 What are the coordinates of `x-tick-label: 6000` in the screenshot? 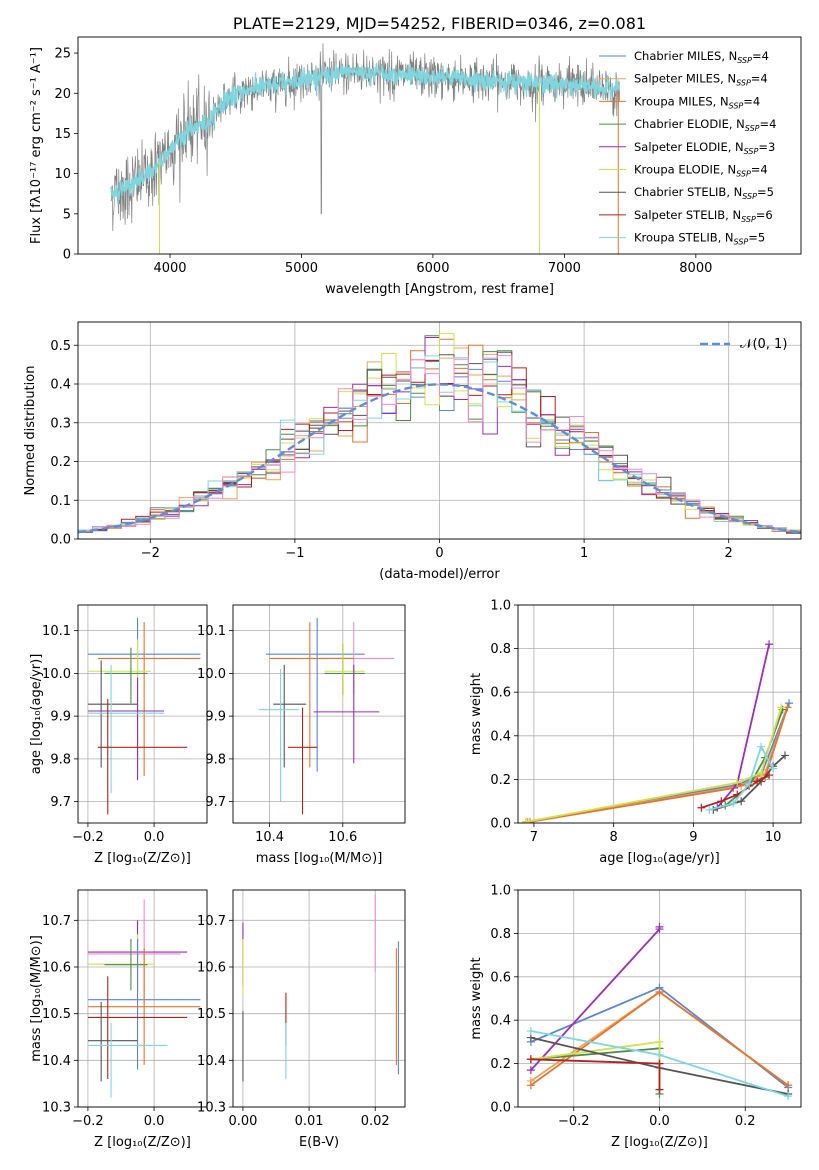 It's located at (432, 268).